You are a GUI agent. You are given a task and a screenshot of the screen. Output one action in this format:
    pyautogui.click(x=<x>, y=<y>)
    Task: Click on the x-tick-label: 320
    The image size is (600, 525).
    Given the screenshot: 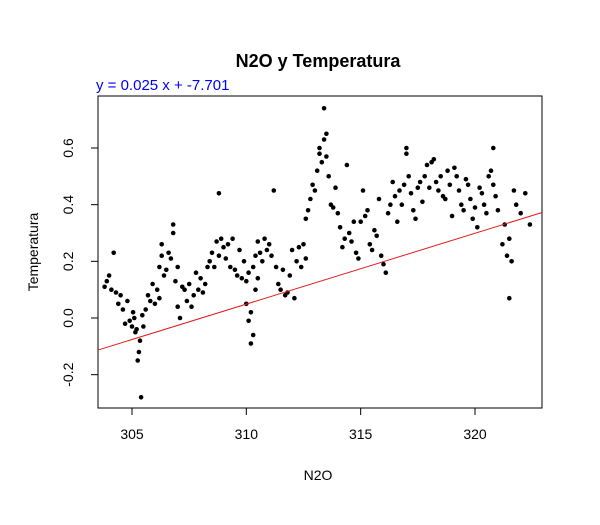 What is the action you would take?
    pyautogui.click(x=475, y=434)
    